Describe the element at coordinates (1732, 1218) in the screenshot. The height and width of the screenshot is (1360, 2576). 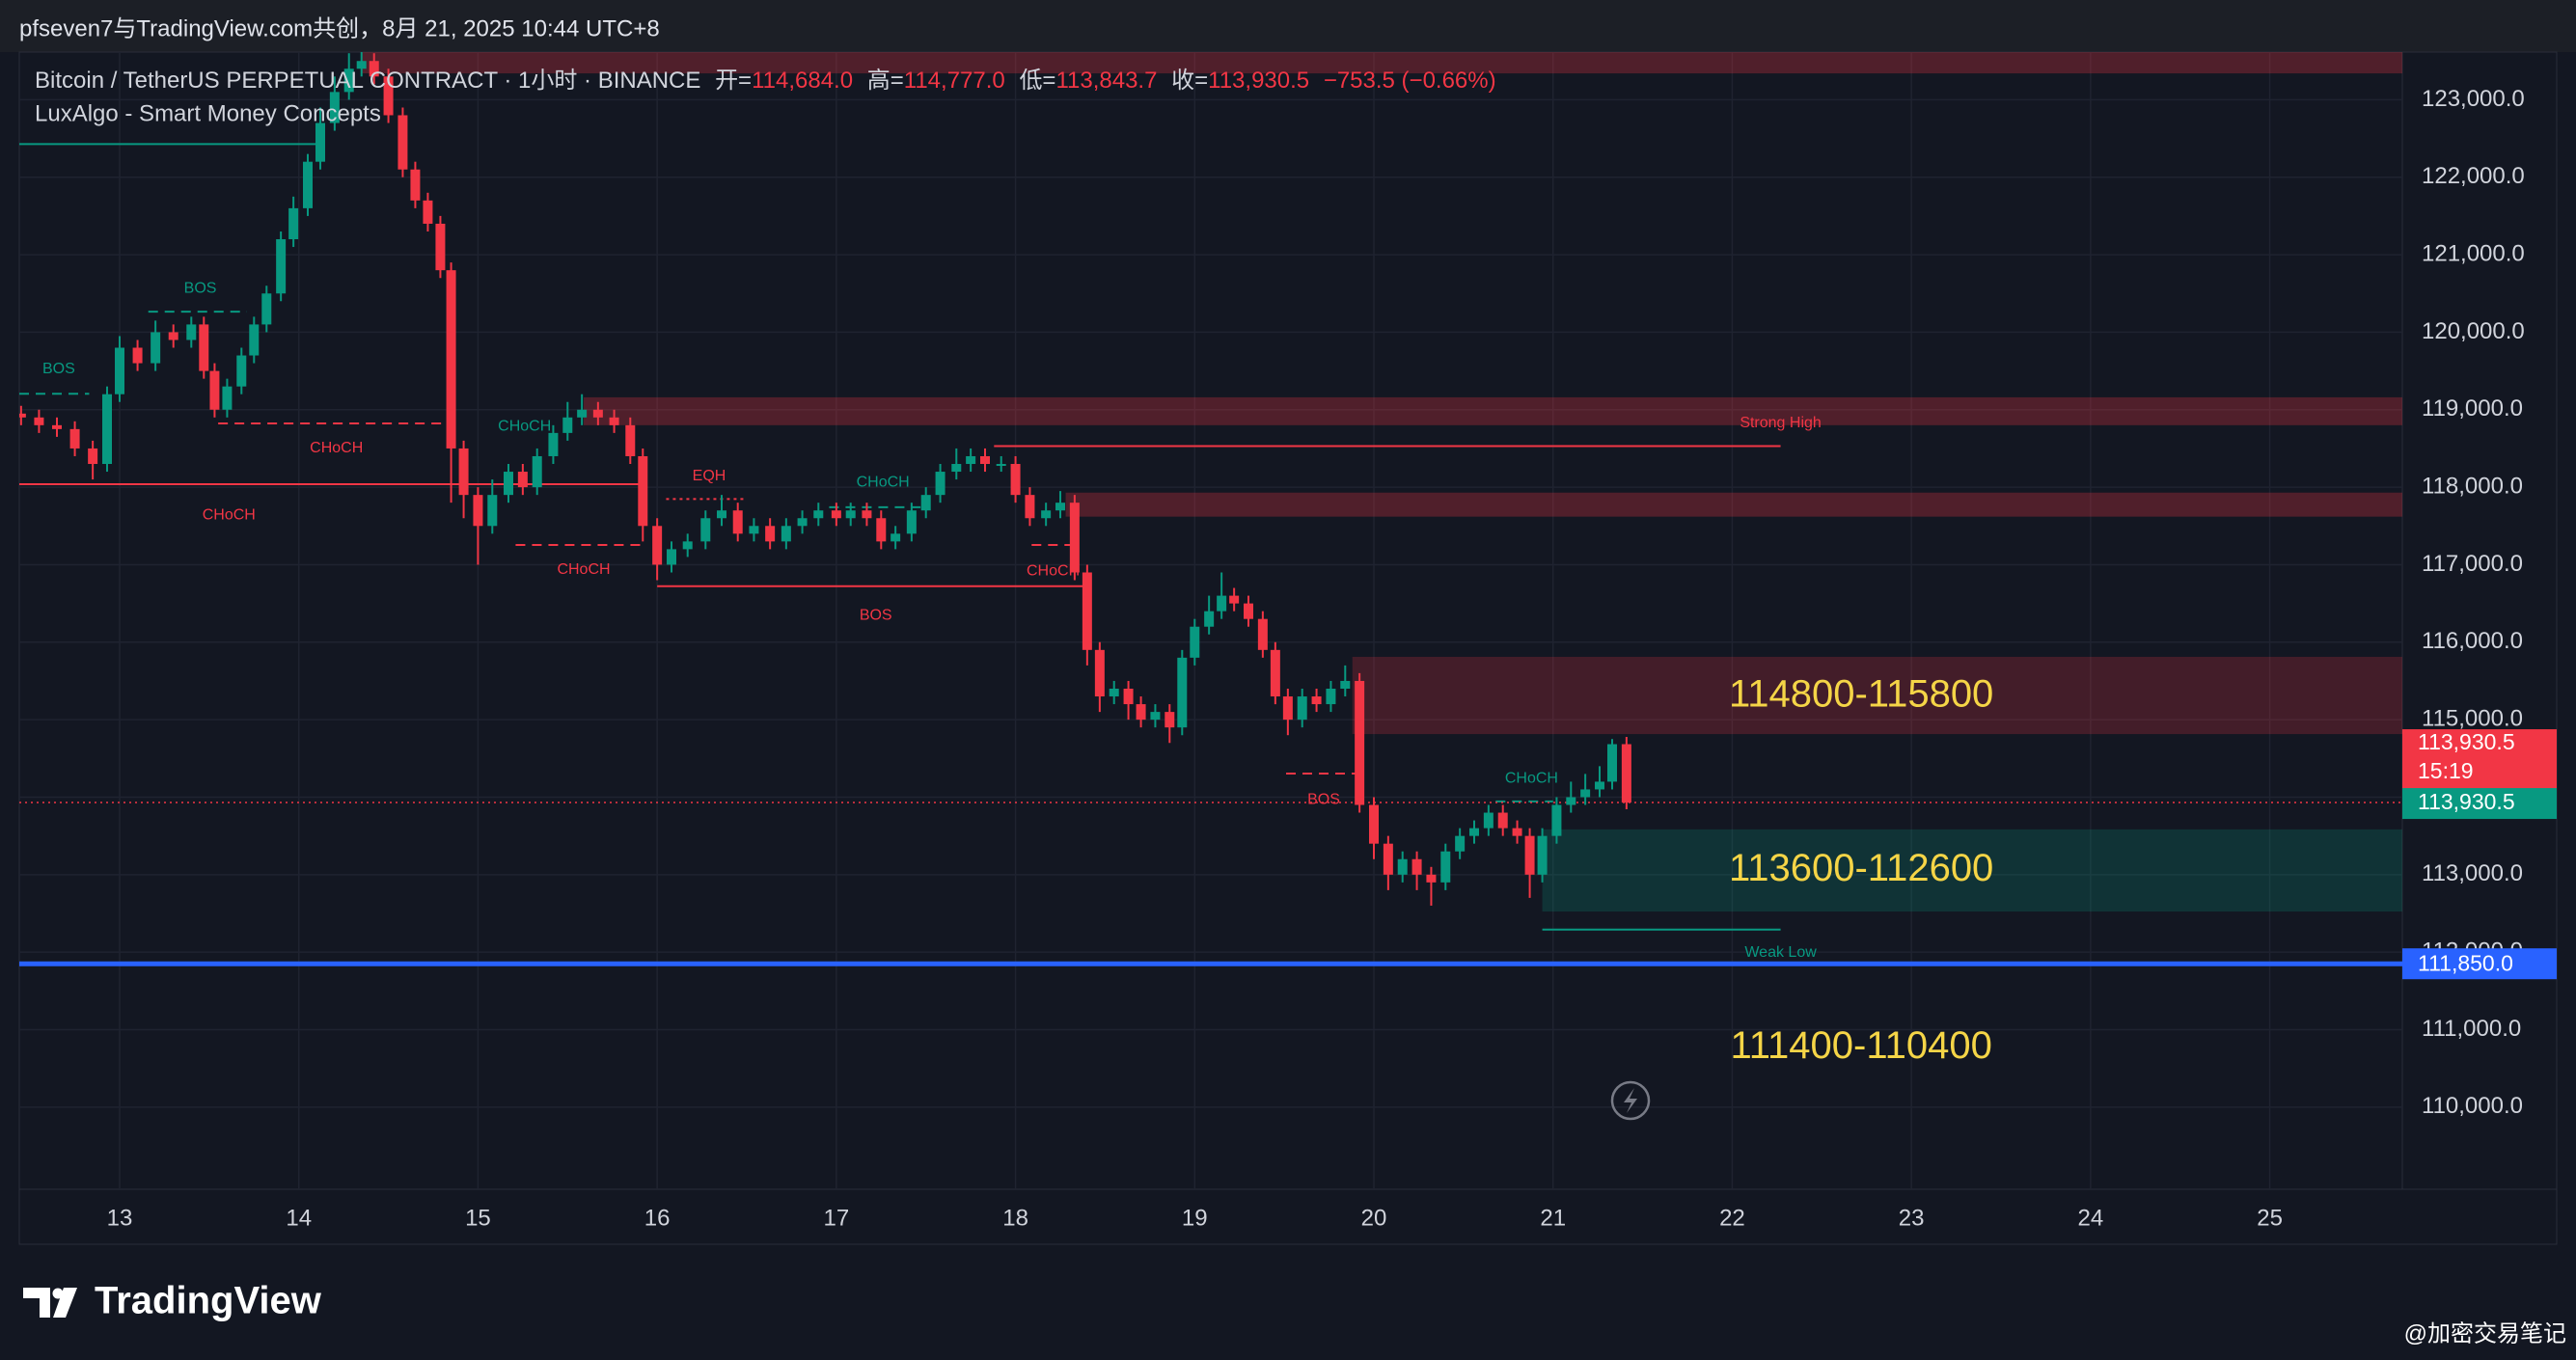
I see `x-tick-label: 22` at that location.